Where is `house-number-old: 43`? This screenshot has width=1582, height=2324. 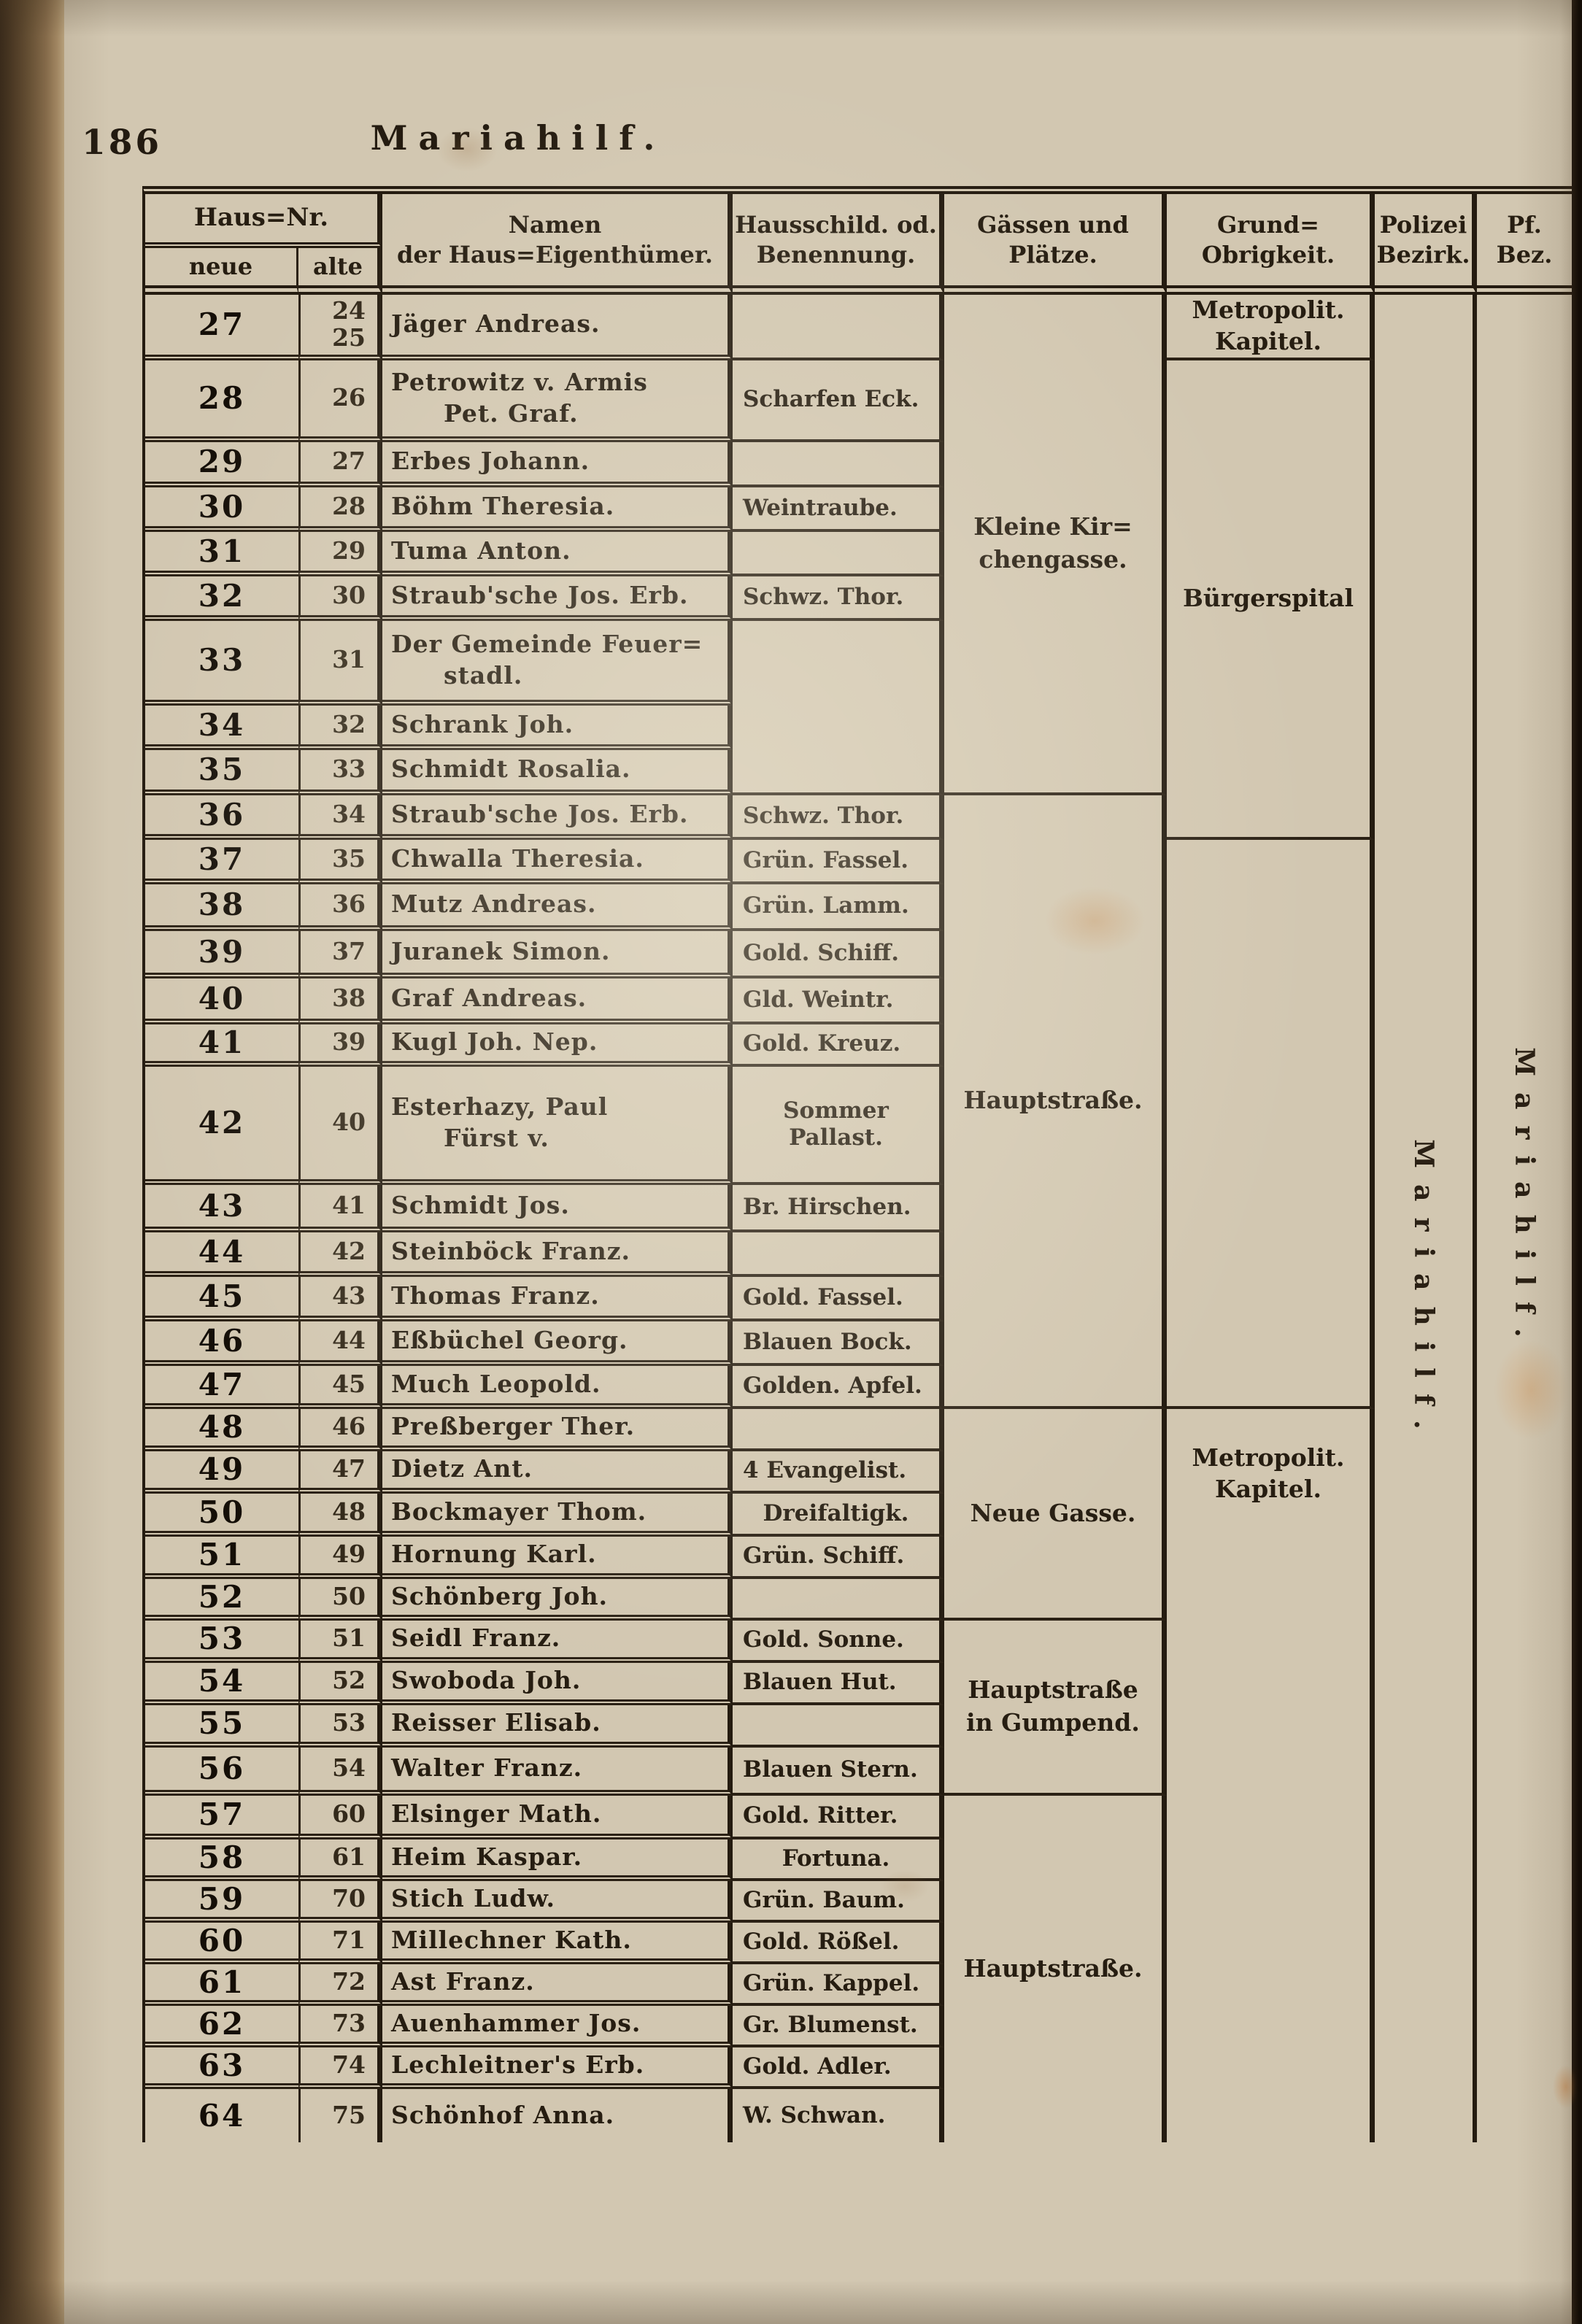
house-number-old: 43 is located at coordinates (340, 1298).